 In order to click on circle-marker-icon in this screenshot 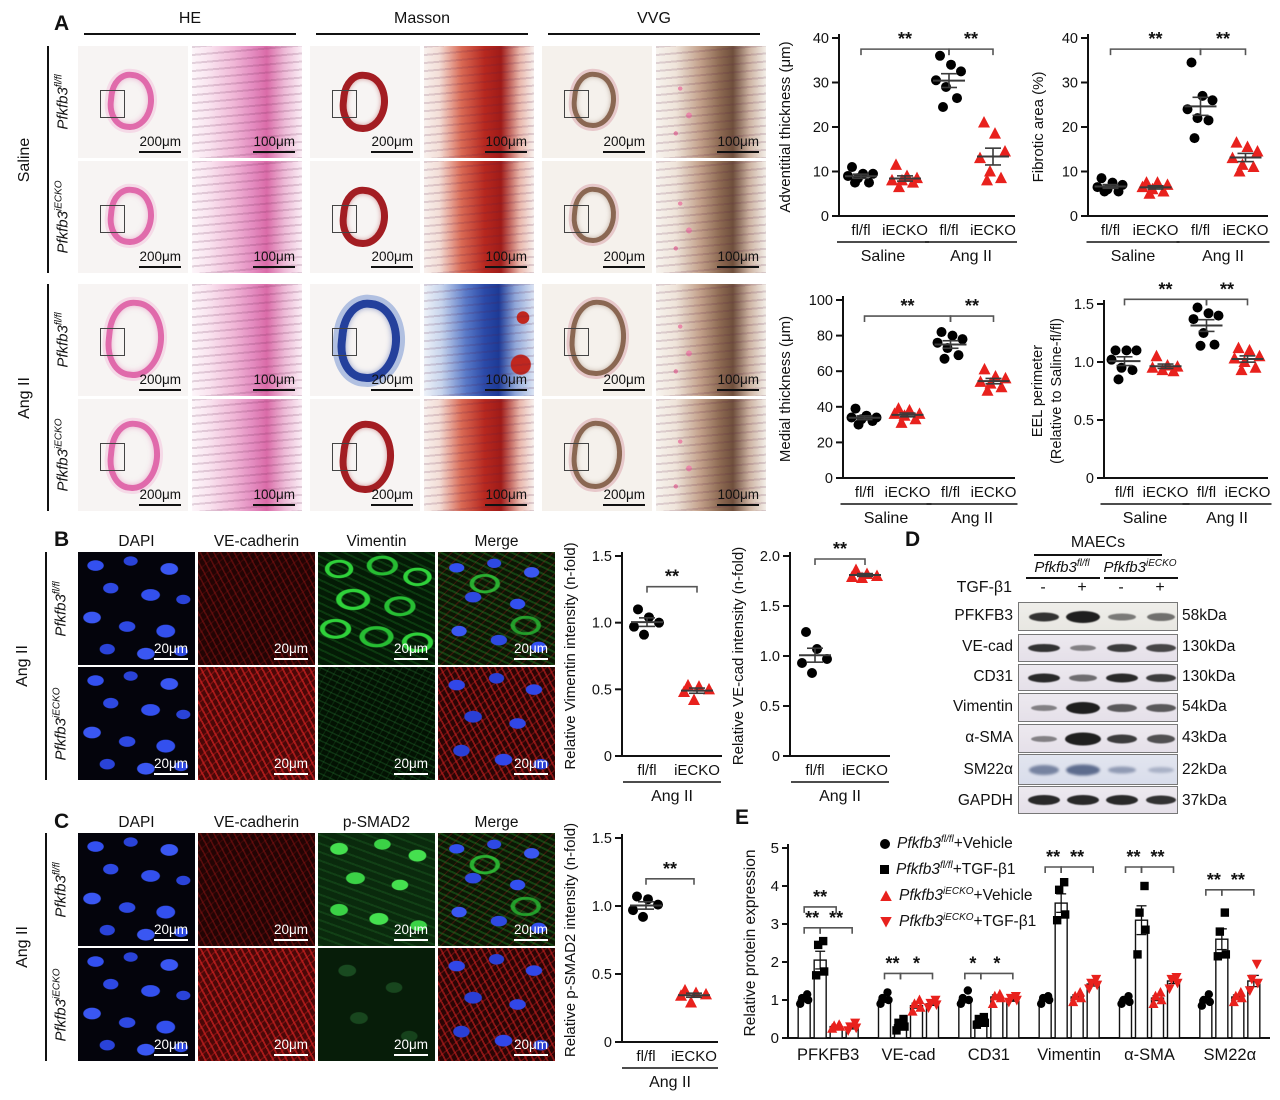, I will do `click(885, 843)`.